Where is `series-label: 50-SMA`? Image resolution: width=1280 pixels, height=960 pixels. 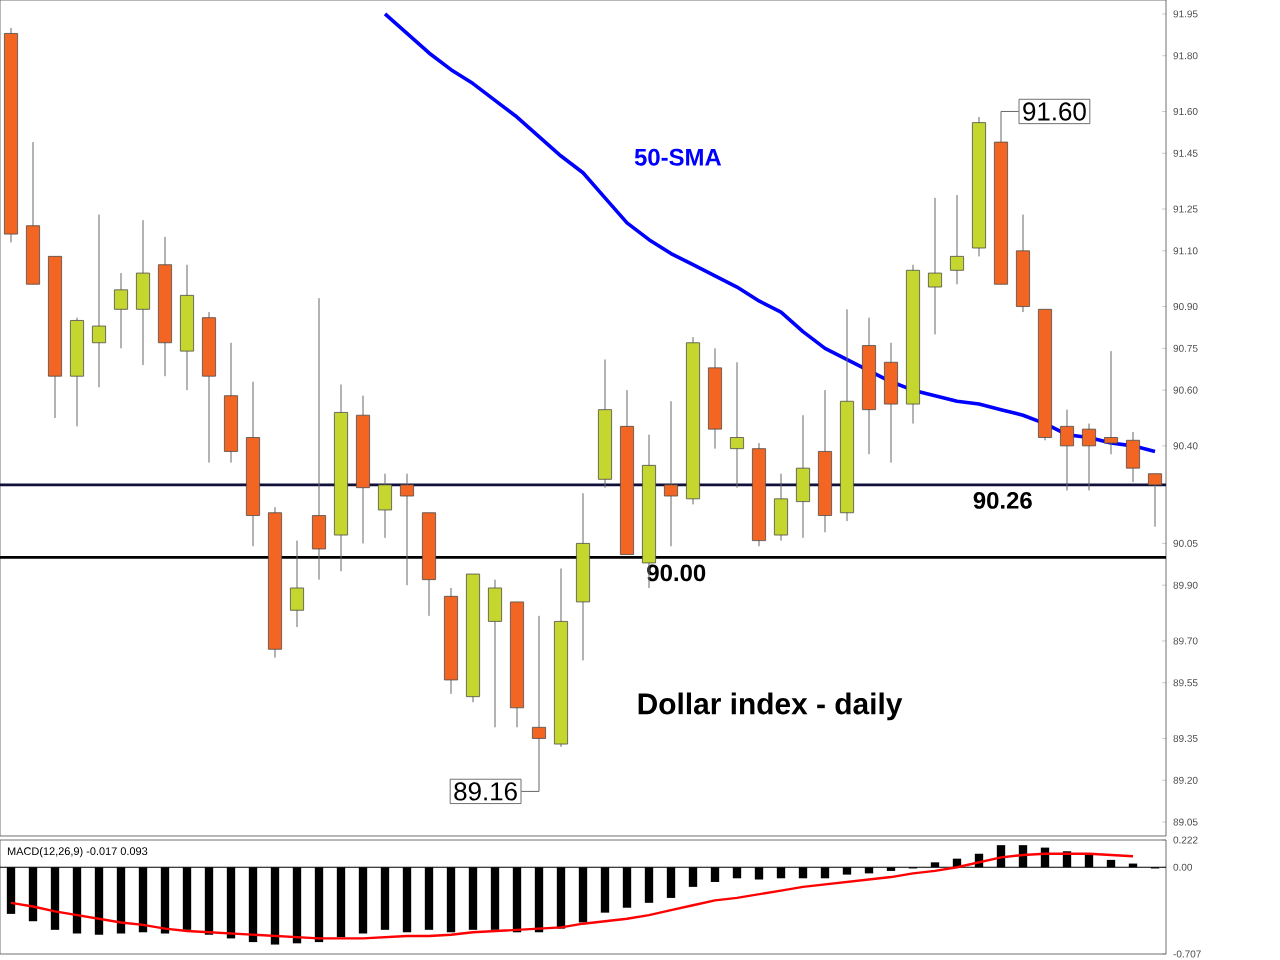
series-label: 50-SMA is located at coordinates (678, 157).